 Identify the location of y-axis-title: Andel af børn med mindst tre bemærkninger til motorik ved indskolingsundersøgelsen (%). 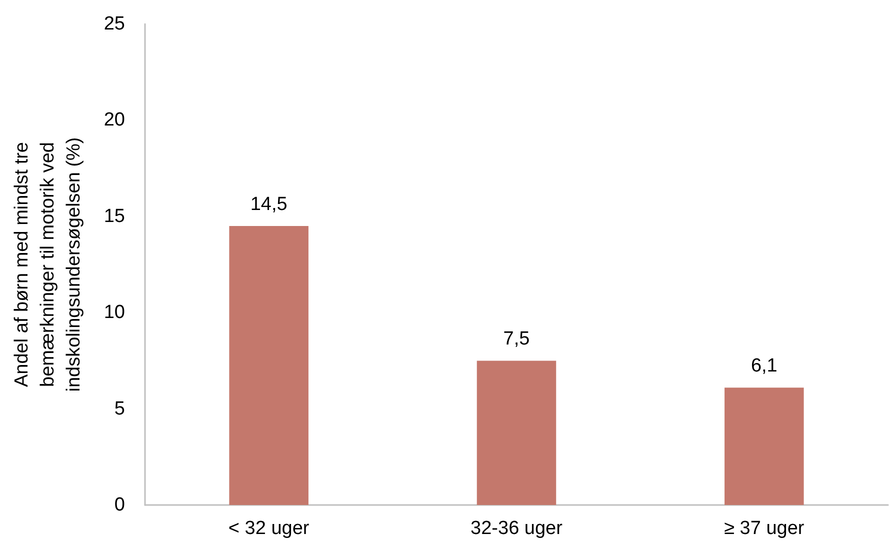
(48, 264).